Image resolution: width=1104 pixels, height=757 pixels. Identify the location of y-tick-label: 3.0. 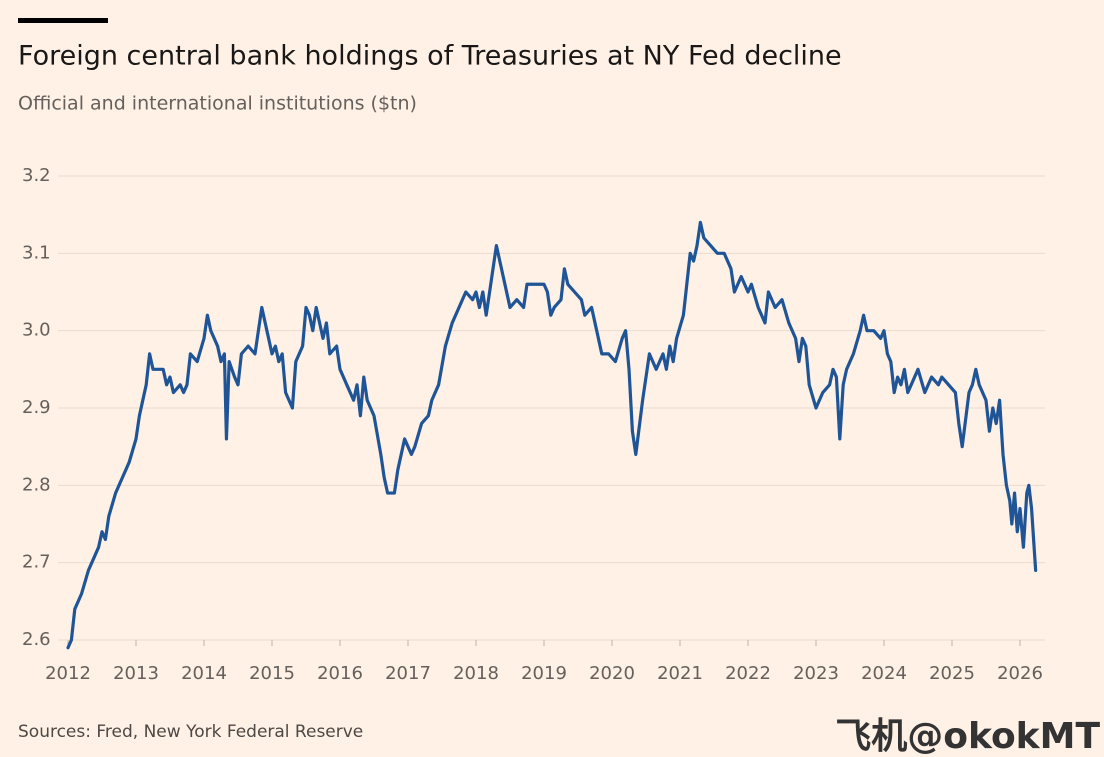
(36, 330).